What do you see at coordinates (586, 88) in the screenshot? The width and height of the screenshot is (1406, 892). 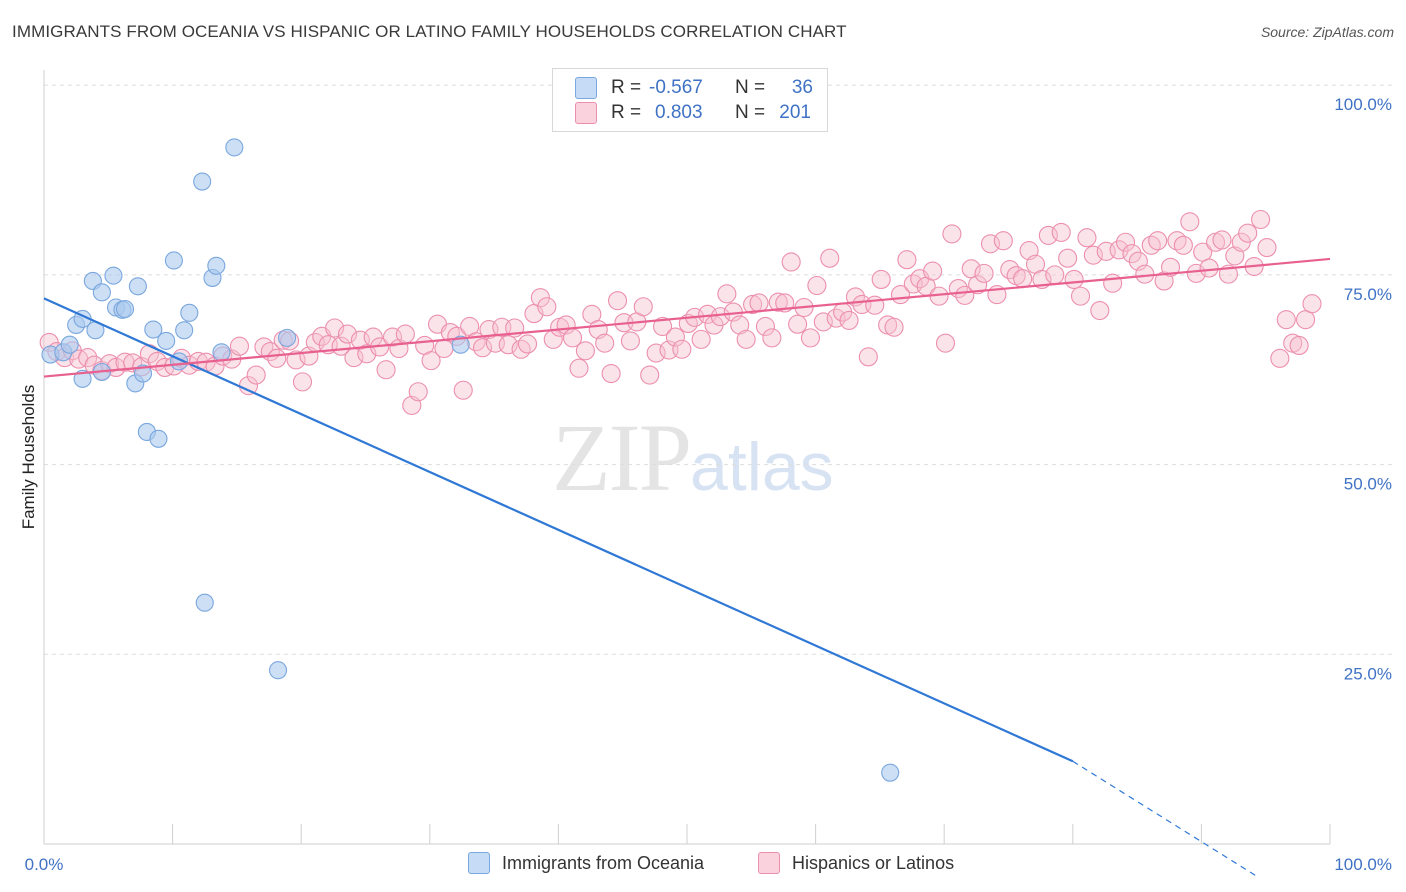 I see `legend-swatch-oceania` at bounding box center [586, 88].